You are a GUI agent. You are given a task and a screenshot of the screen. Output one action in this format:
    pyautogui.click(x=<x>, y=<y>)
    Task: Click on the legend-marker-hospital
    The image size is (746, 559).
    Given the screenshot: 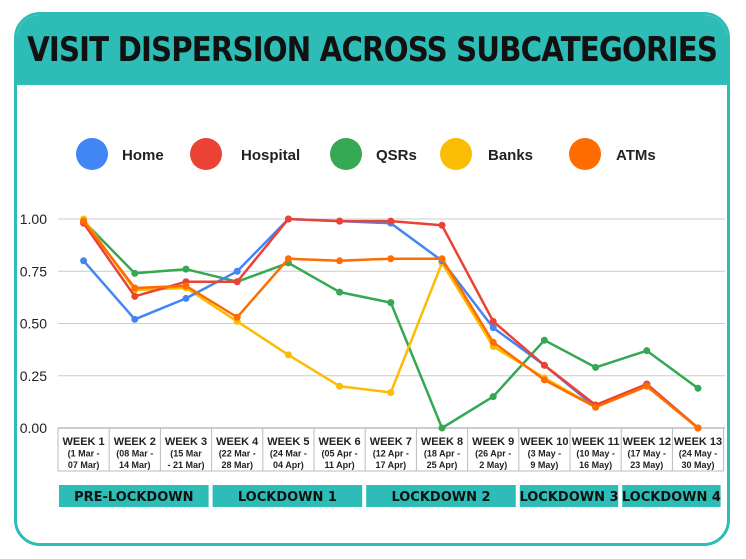 What is the action you would take?
    pyautogui.click(x=206, y=154)
    